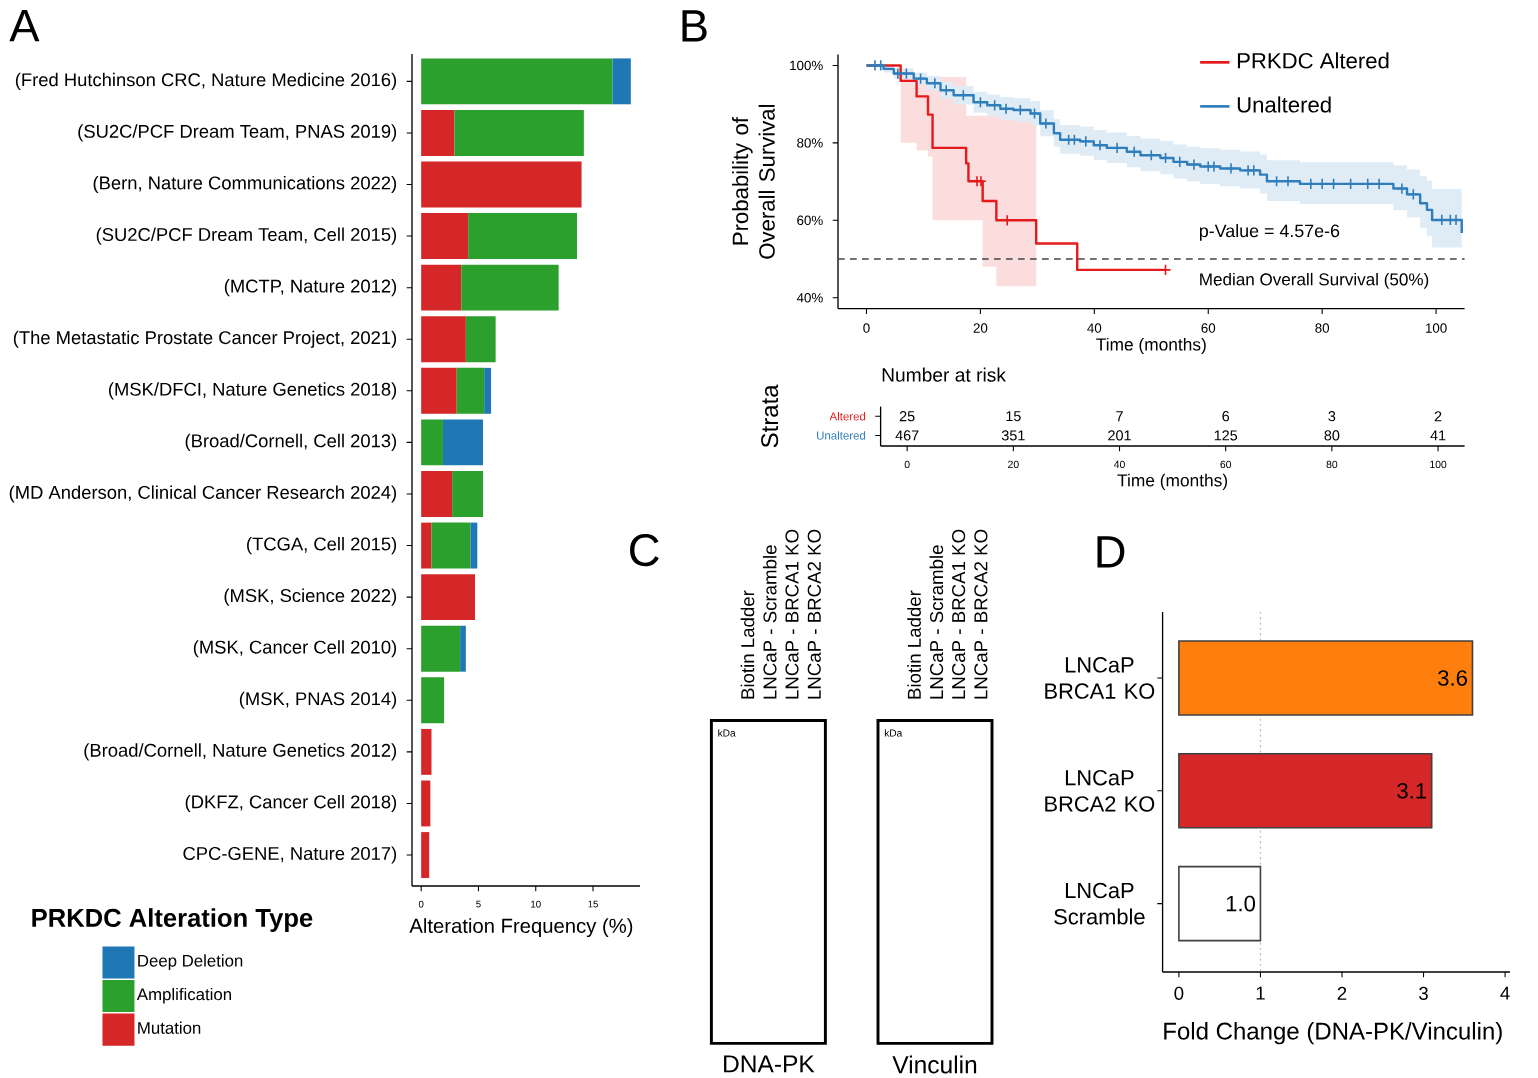  I want to click on x-tick-label: 1, so click(1260, 993).